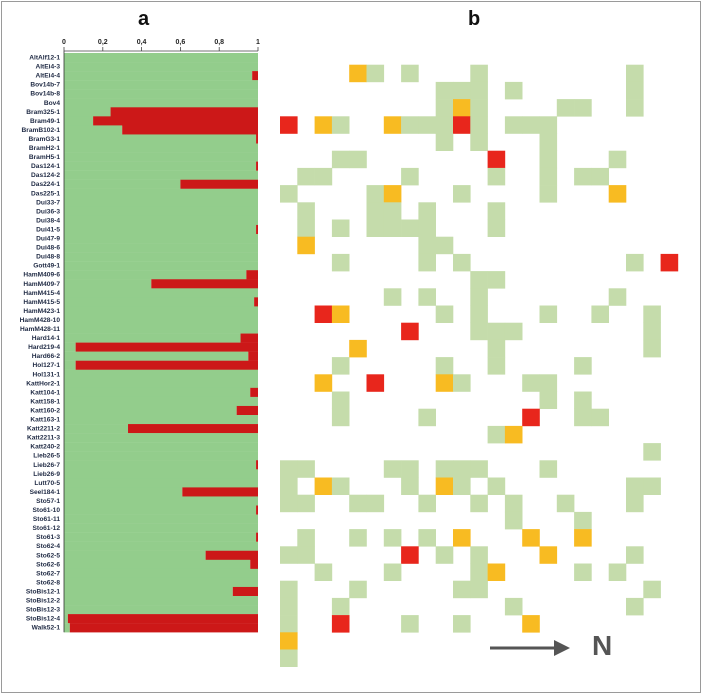 This screenshot has width=704, height=696. Describe the element at coordinates (40, 329) in the screenshot. I see `category-label: HamM428-11` at that location.